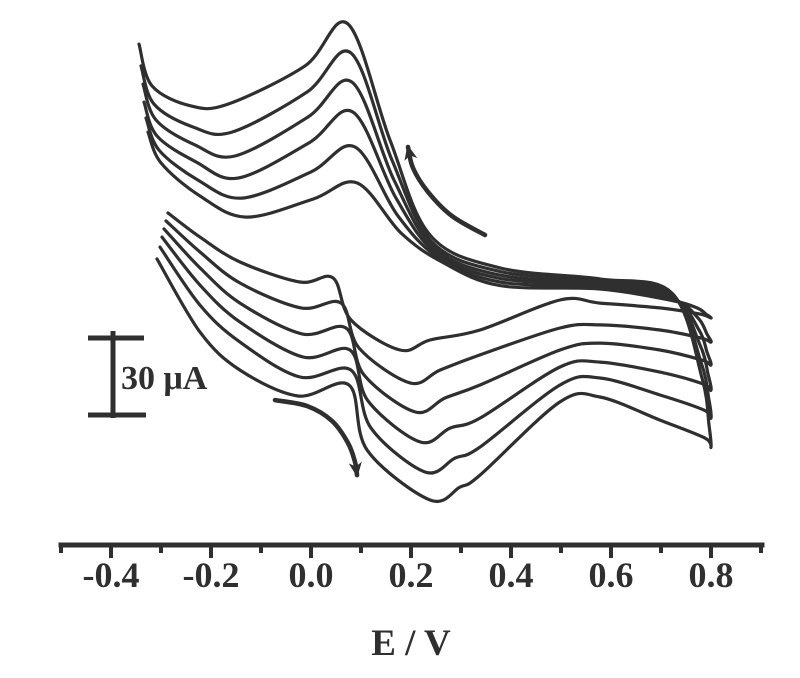 Image resolution: width=800 pixels, height=678 pixels. Describe the element at coordinates (611, 575) in the screenshot. I see `x-axis-tick-label: 0.6` at that location.